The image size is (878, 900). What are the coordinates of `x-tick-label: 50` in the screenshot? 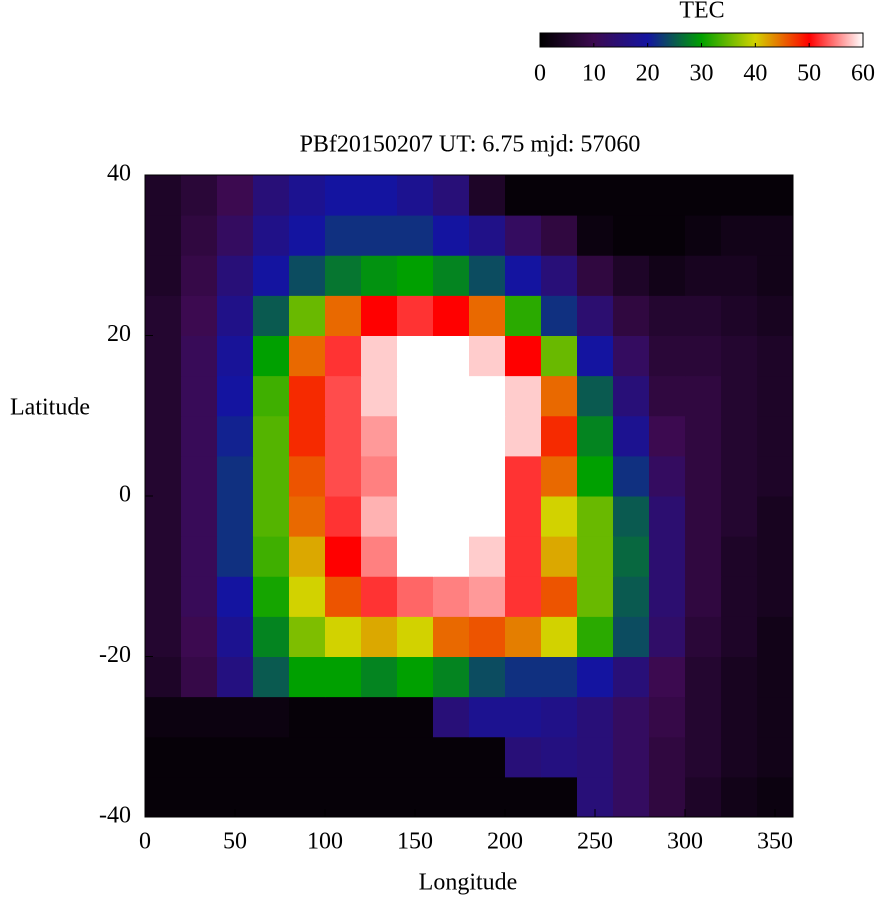 It's located at (235, 842).